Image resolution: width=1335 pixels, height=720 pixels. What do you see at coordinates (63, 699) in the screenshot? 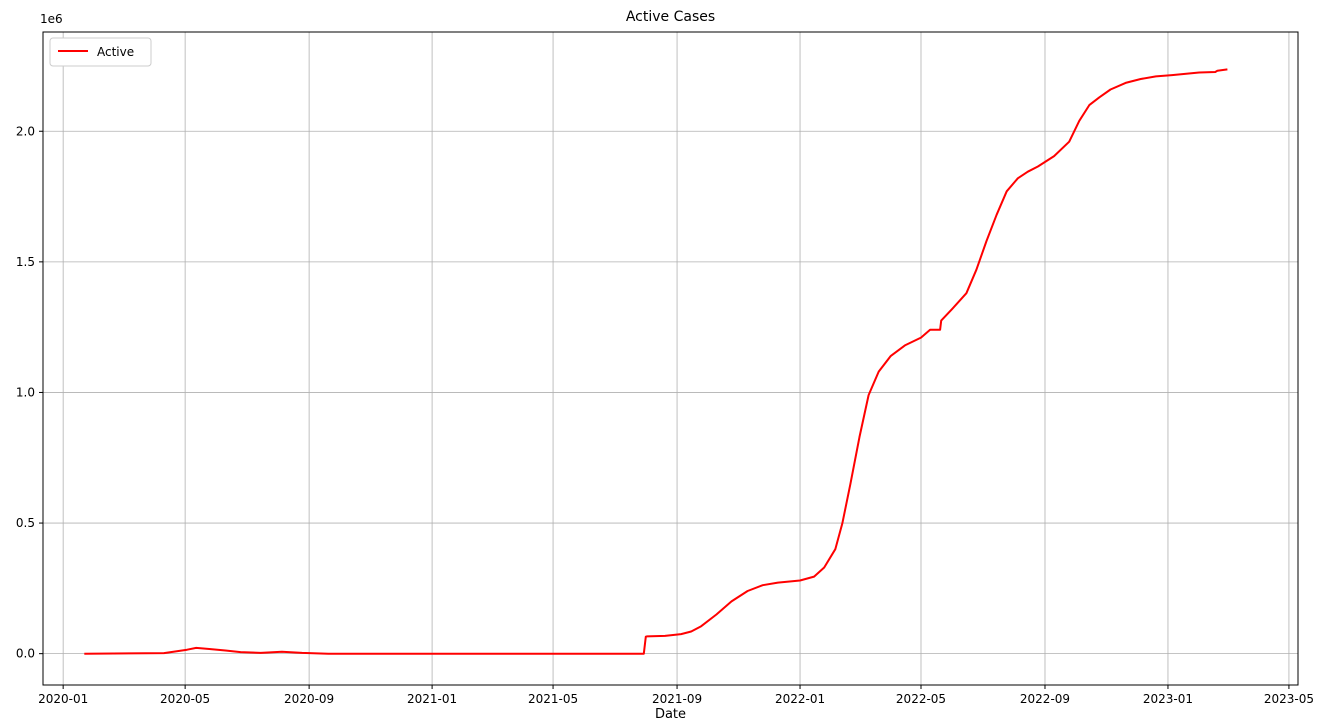
I see `x-tick-label: 2020-01` at bounding box center [63, 699].